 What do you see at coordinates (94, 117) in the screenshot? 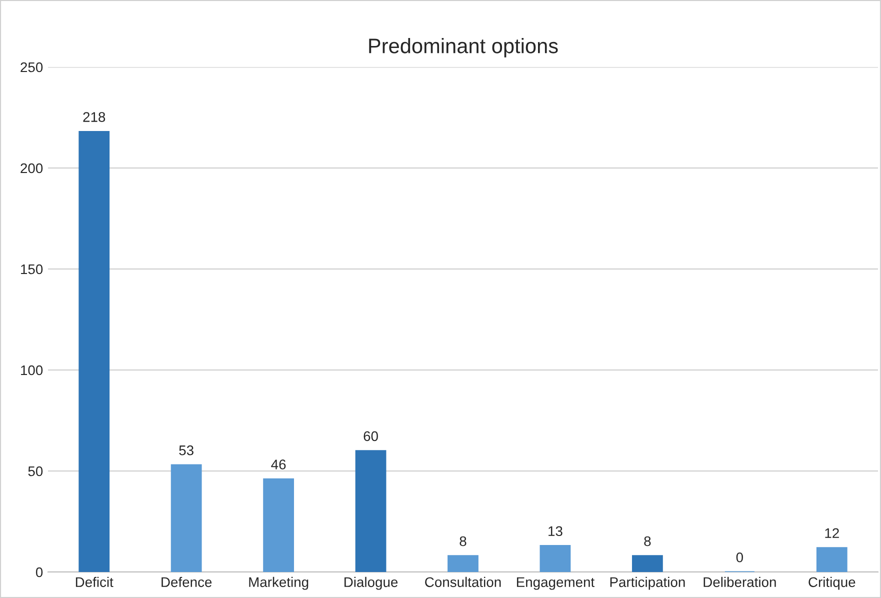
I see `data-label: 218` at bounding box center [94, 117].